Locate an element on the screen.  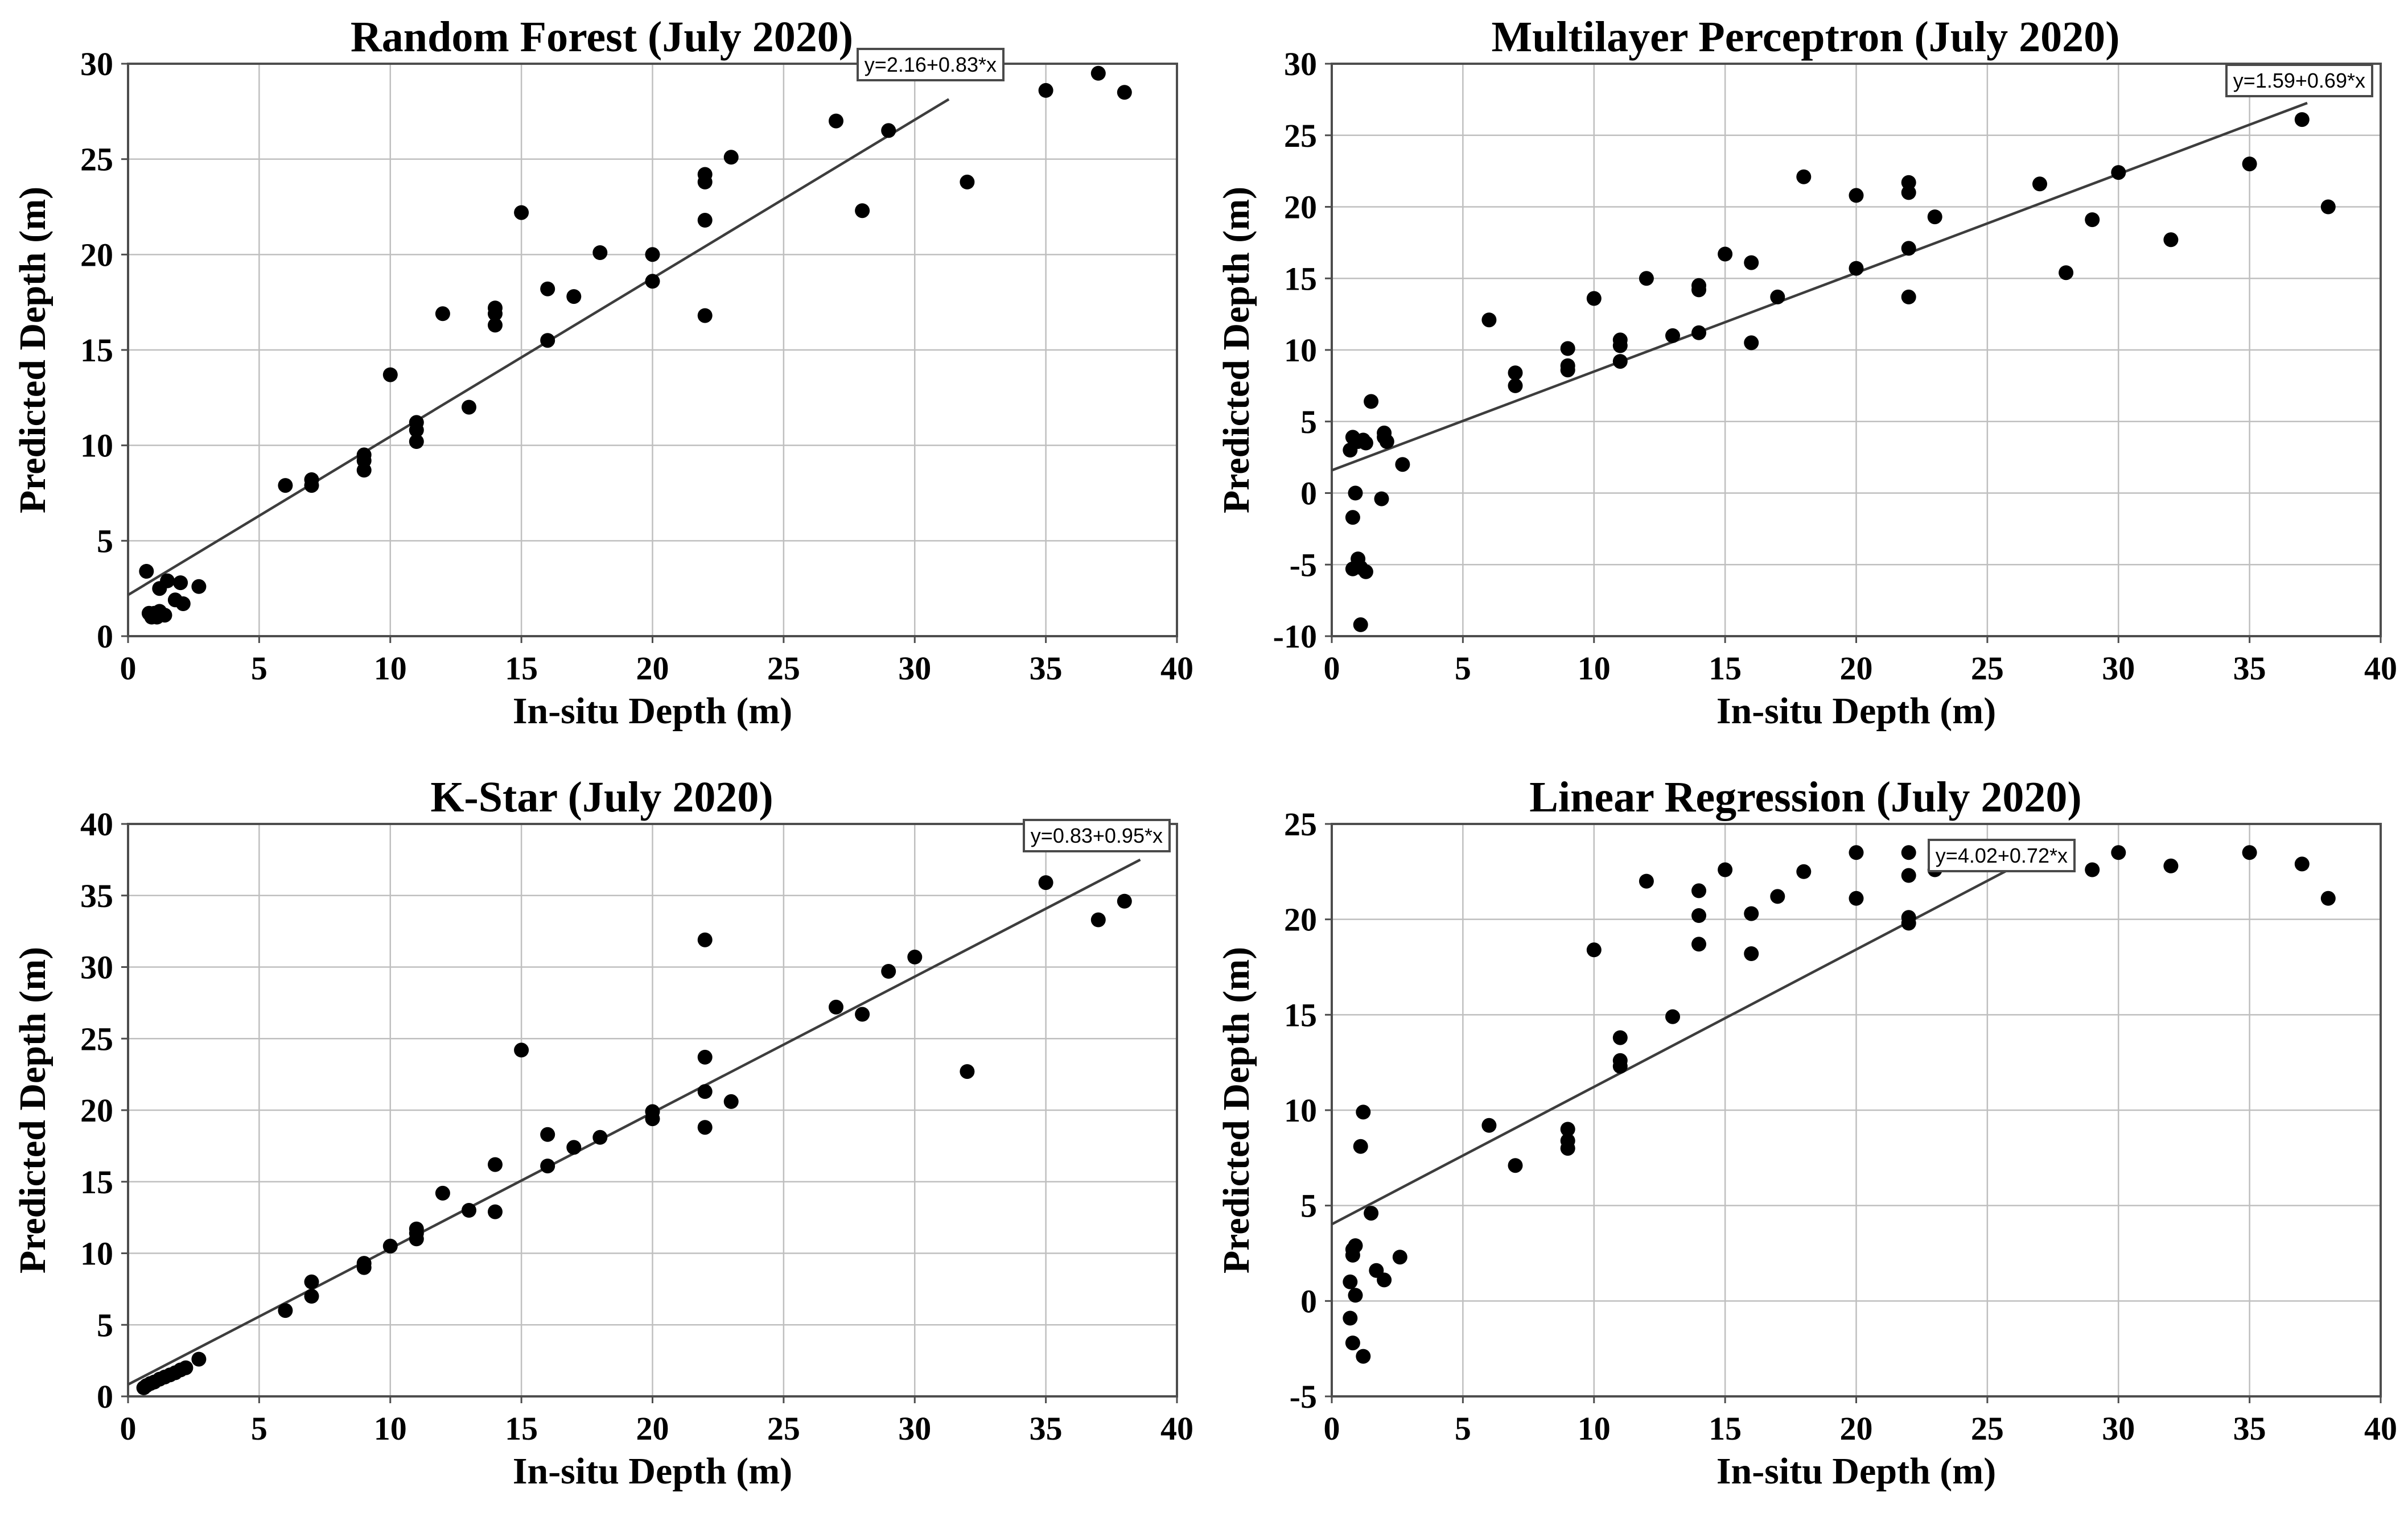
regression-equation-box: y=2.16+0.83*x is located at coordinates (931, 64).